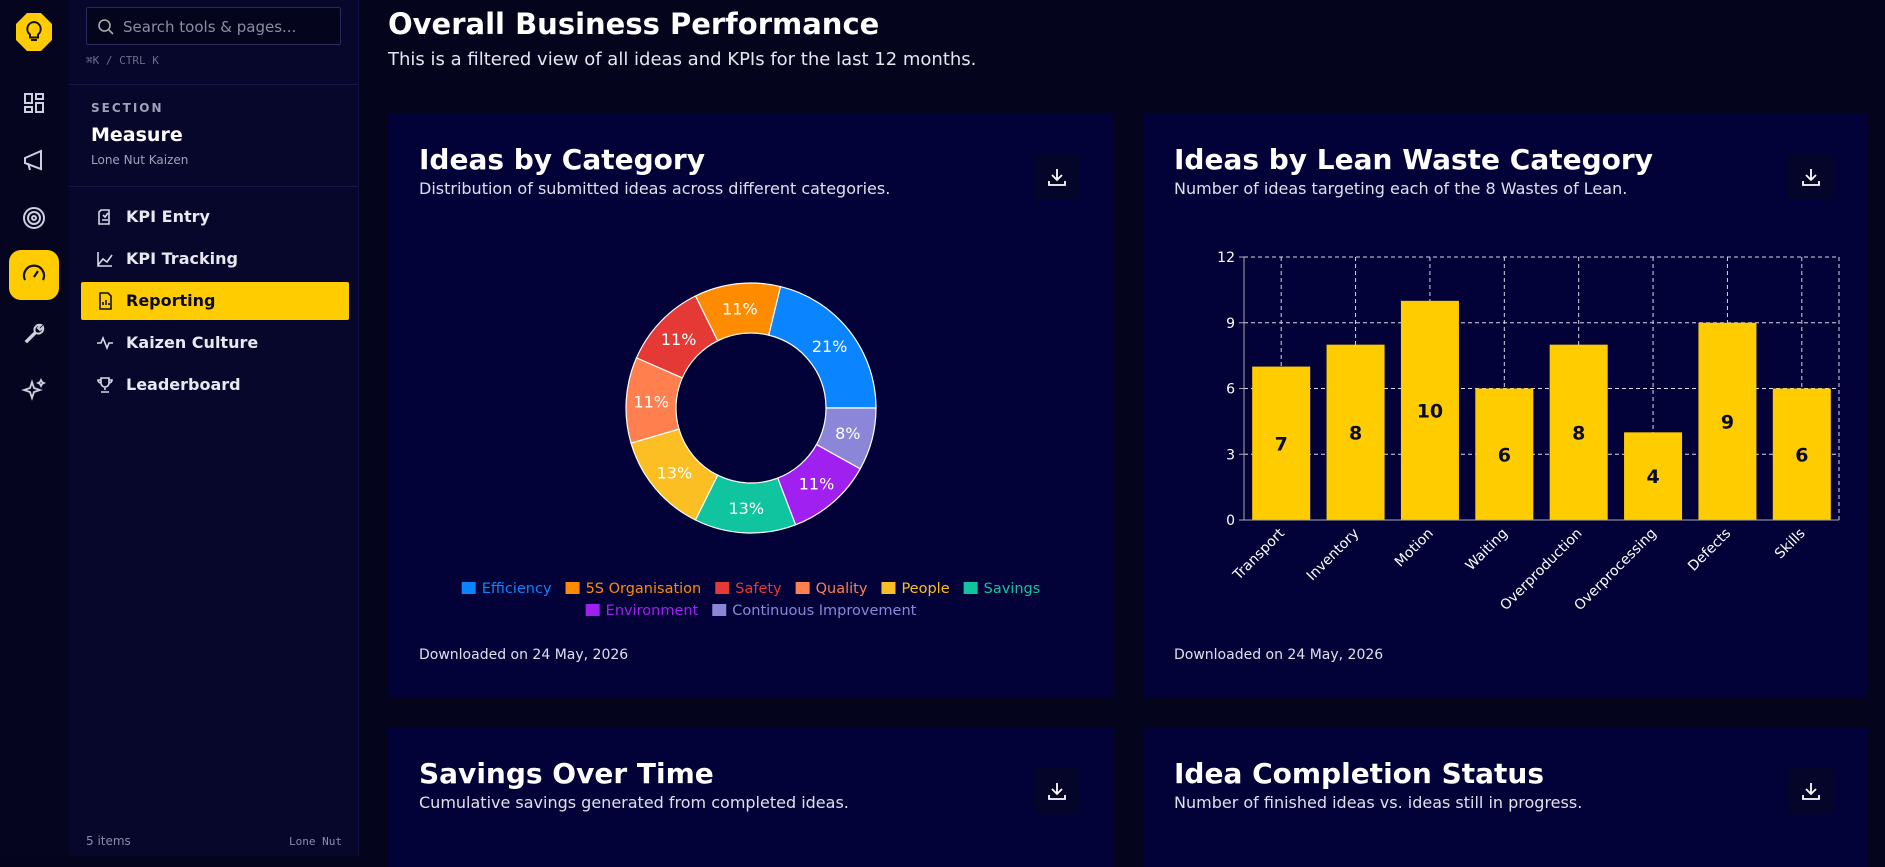 The height and width of the screenshot is (867, 1885). I want to click on legend-label: Efficiency, so click(517, 589).